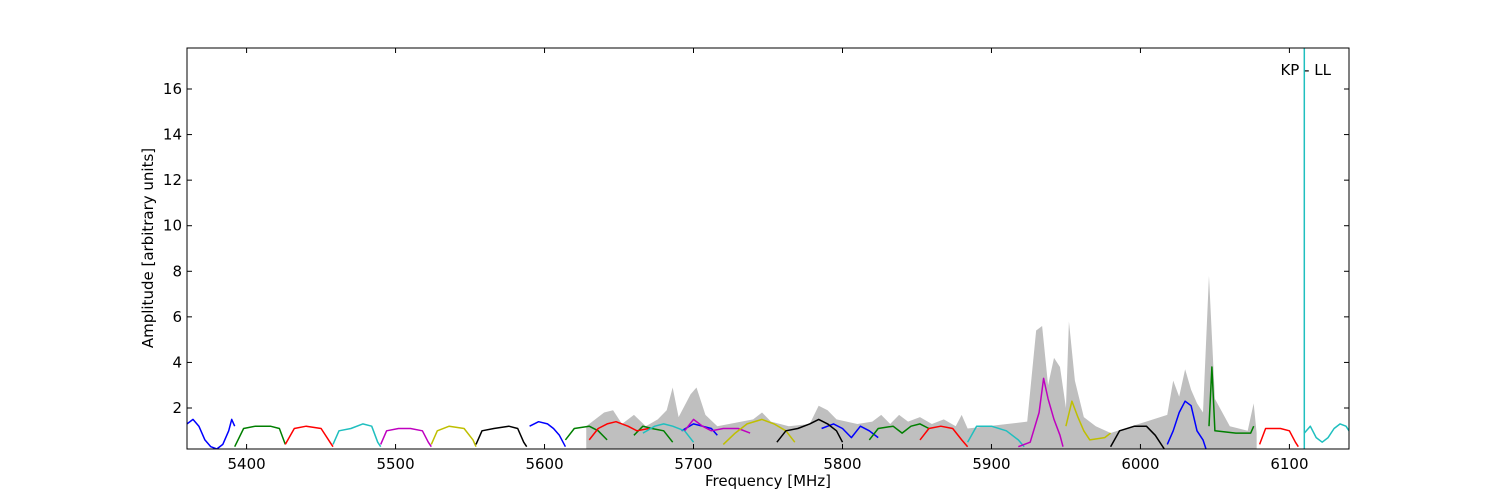  Describe the element at coordinates (395, 464) in the screenshot. I see `x-tick-label: 5500` at that location.